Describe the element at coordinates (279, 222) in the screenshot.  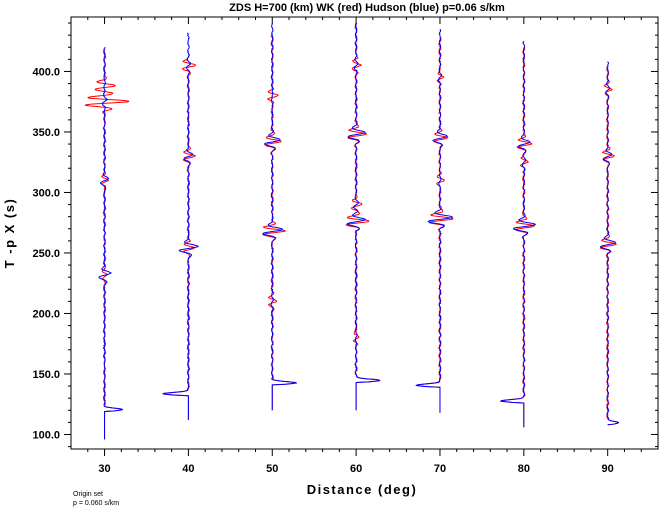
I see `trace-50-red-line` at that location.